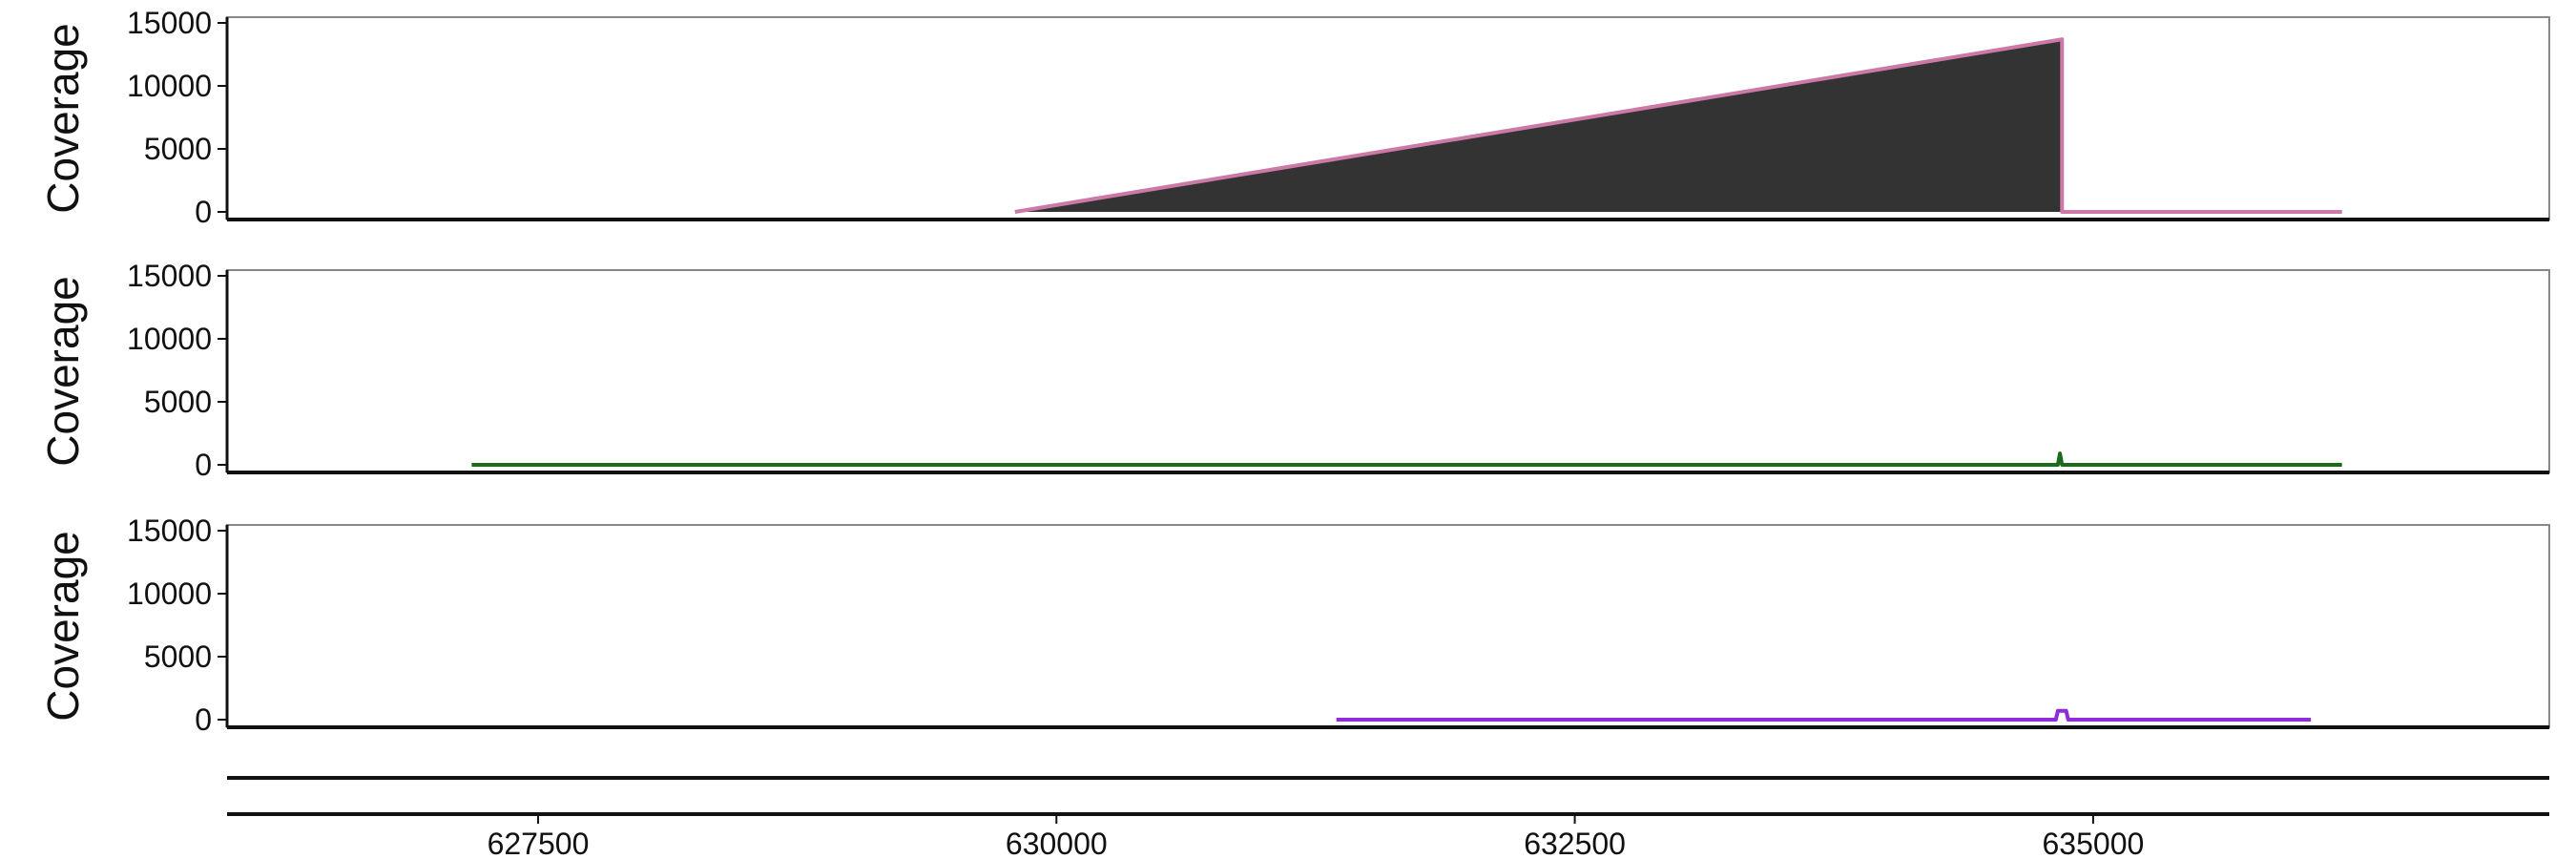 The width and height of the screenshot is (2576, 859). I want to click on x-tick-label: 630000, so click(1057, 843).